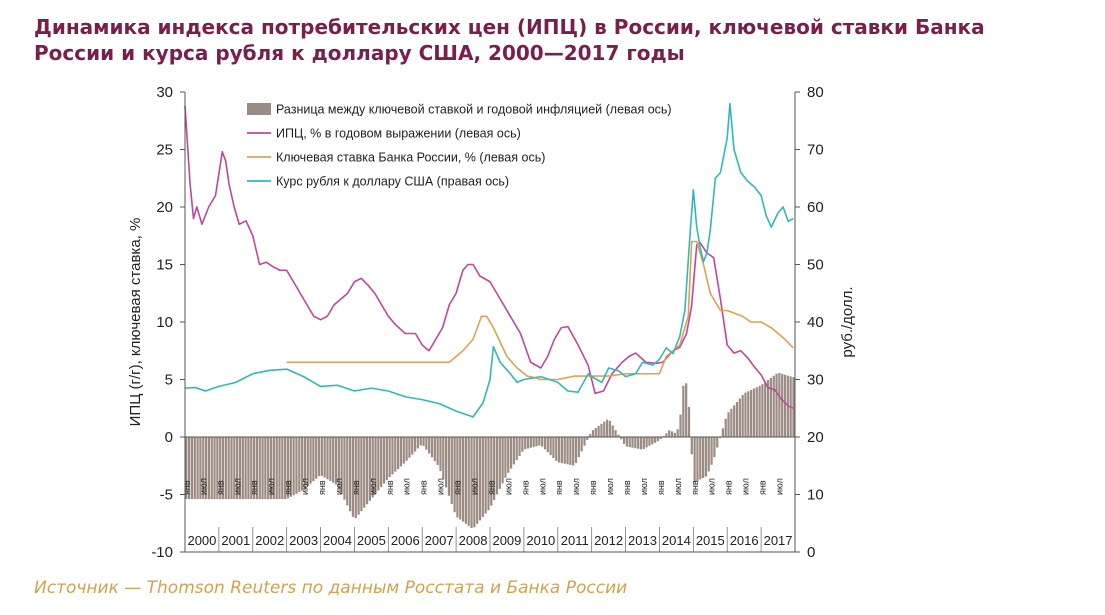 The image size is (1105, 615). Describe the element at coordinates (575, 540) in the screenshot. I see `year-label: 2011` at that location.